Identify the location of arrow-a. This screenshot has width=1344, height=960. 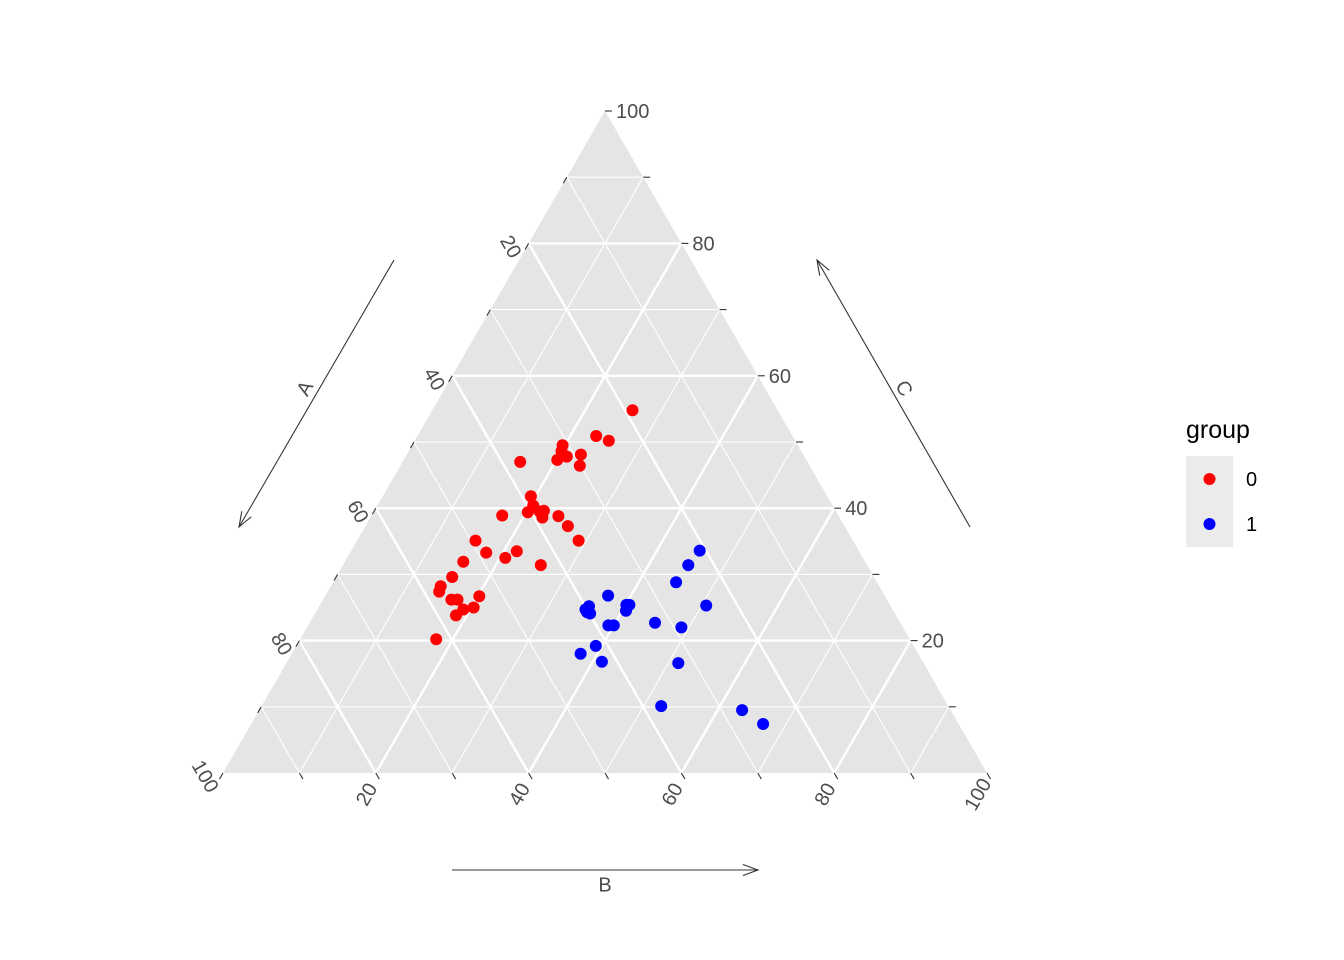
(316, 393).